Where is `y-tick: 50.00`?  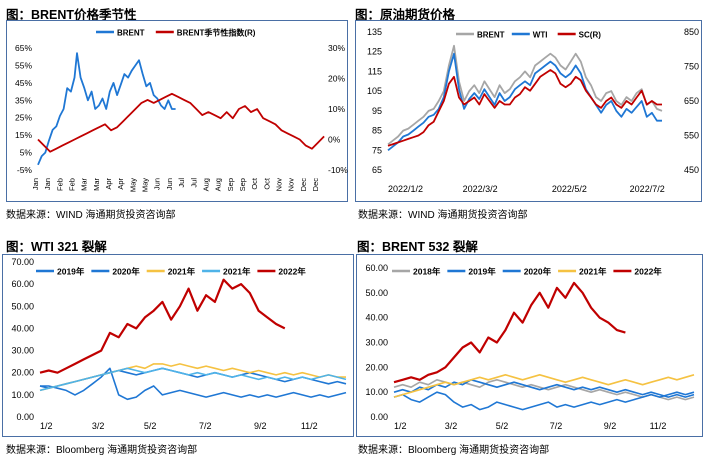
y-tick: 50.00 is located at coordinates (376, 293).